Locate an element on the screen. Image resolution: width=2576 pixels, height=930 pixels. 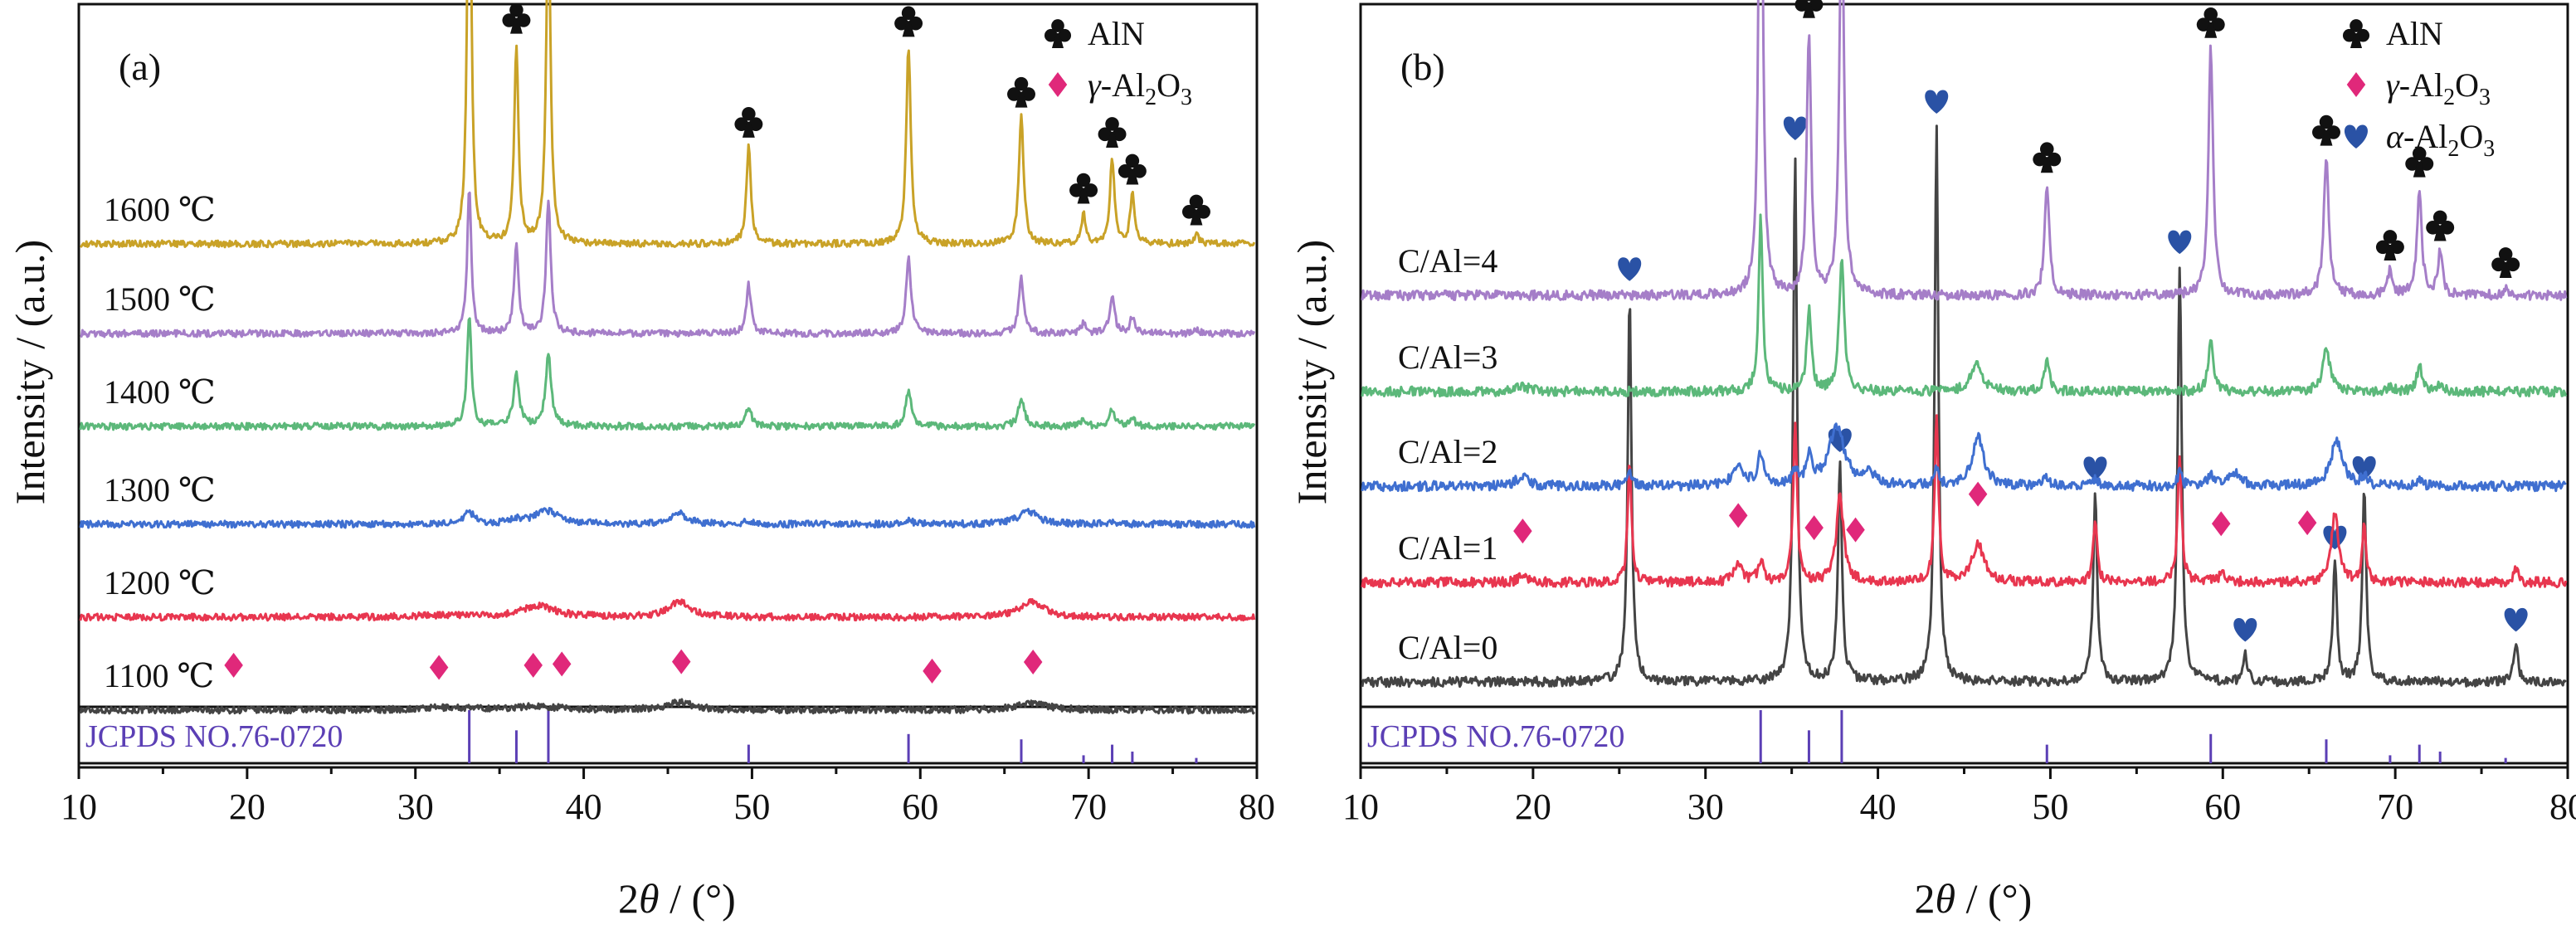
panel-letter: (b) is located at coordinates (1422, 67).